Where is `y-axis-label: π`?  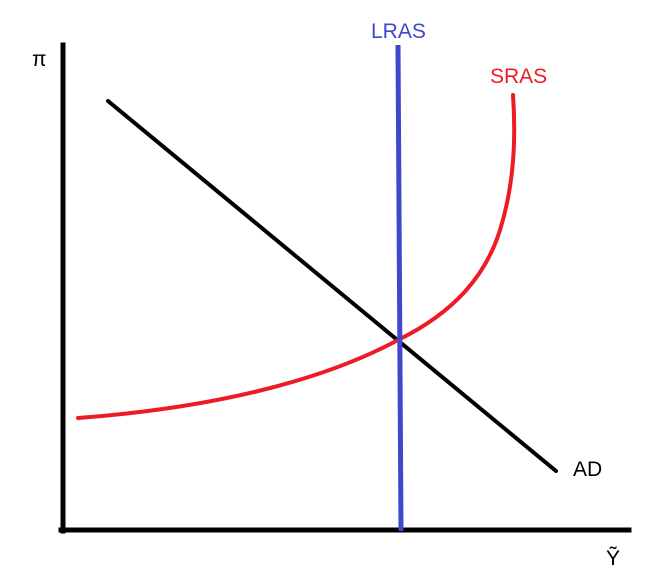 y-axis-label: π is located at coordinates (39, 59).